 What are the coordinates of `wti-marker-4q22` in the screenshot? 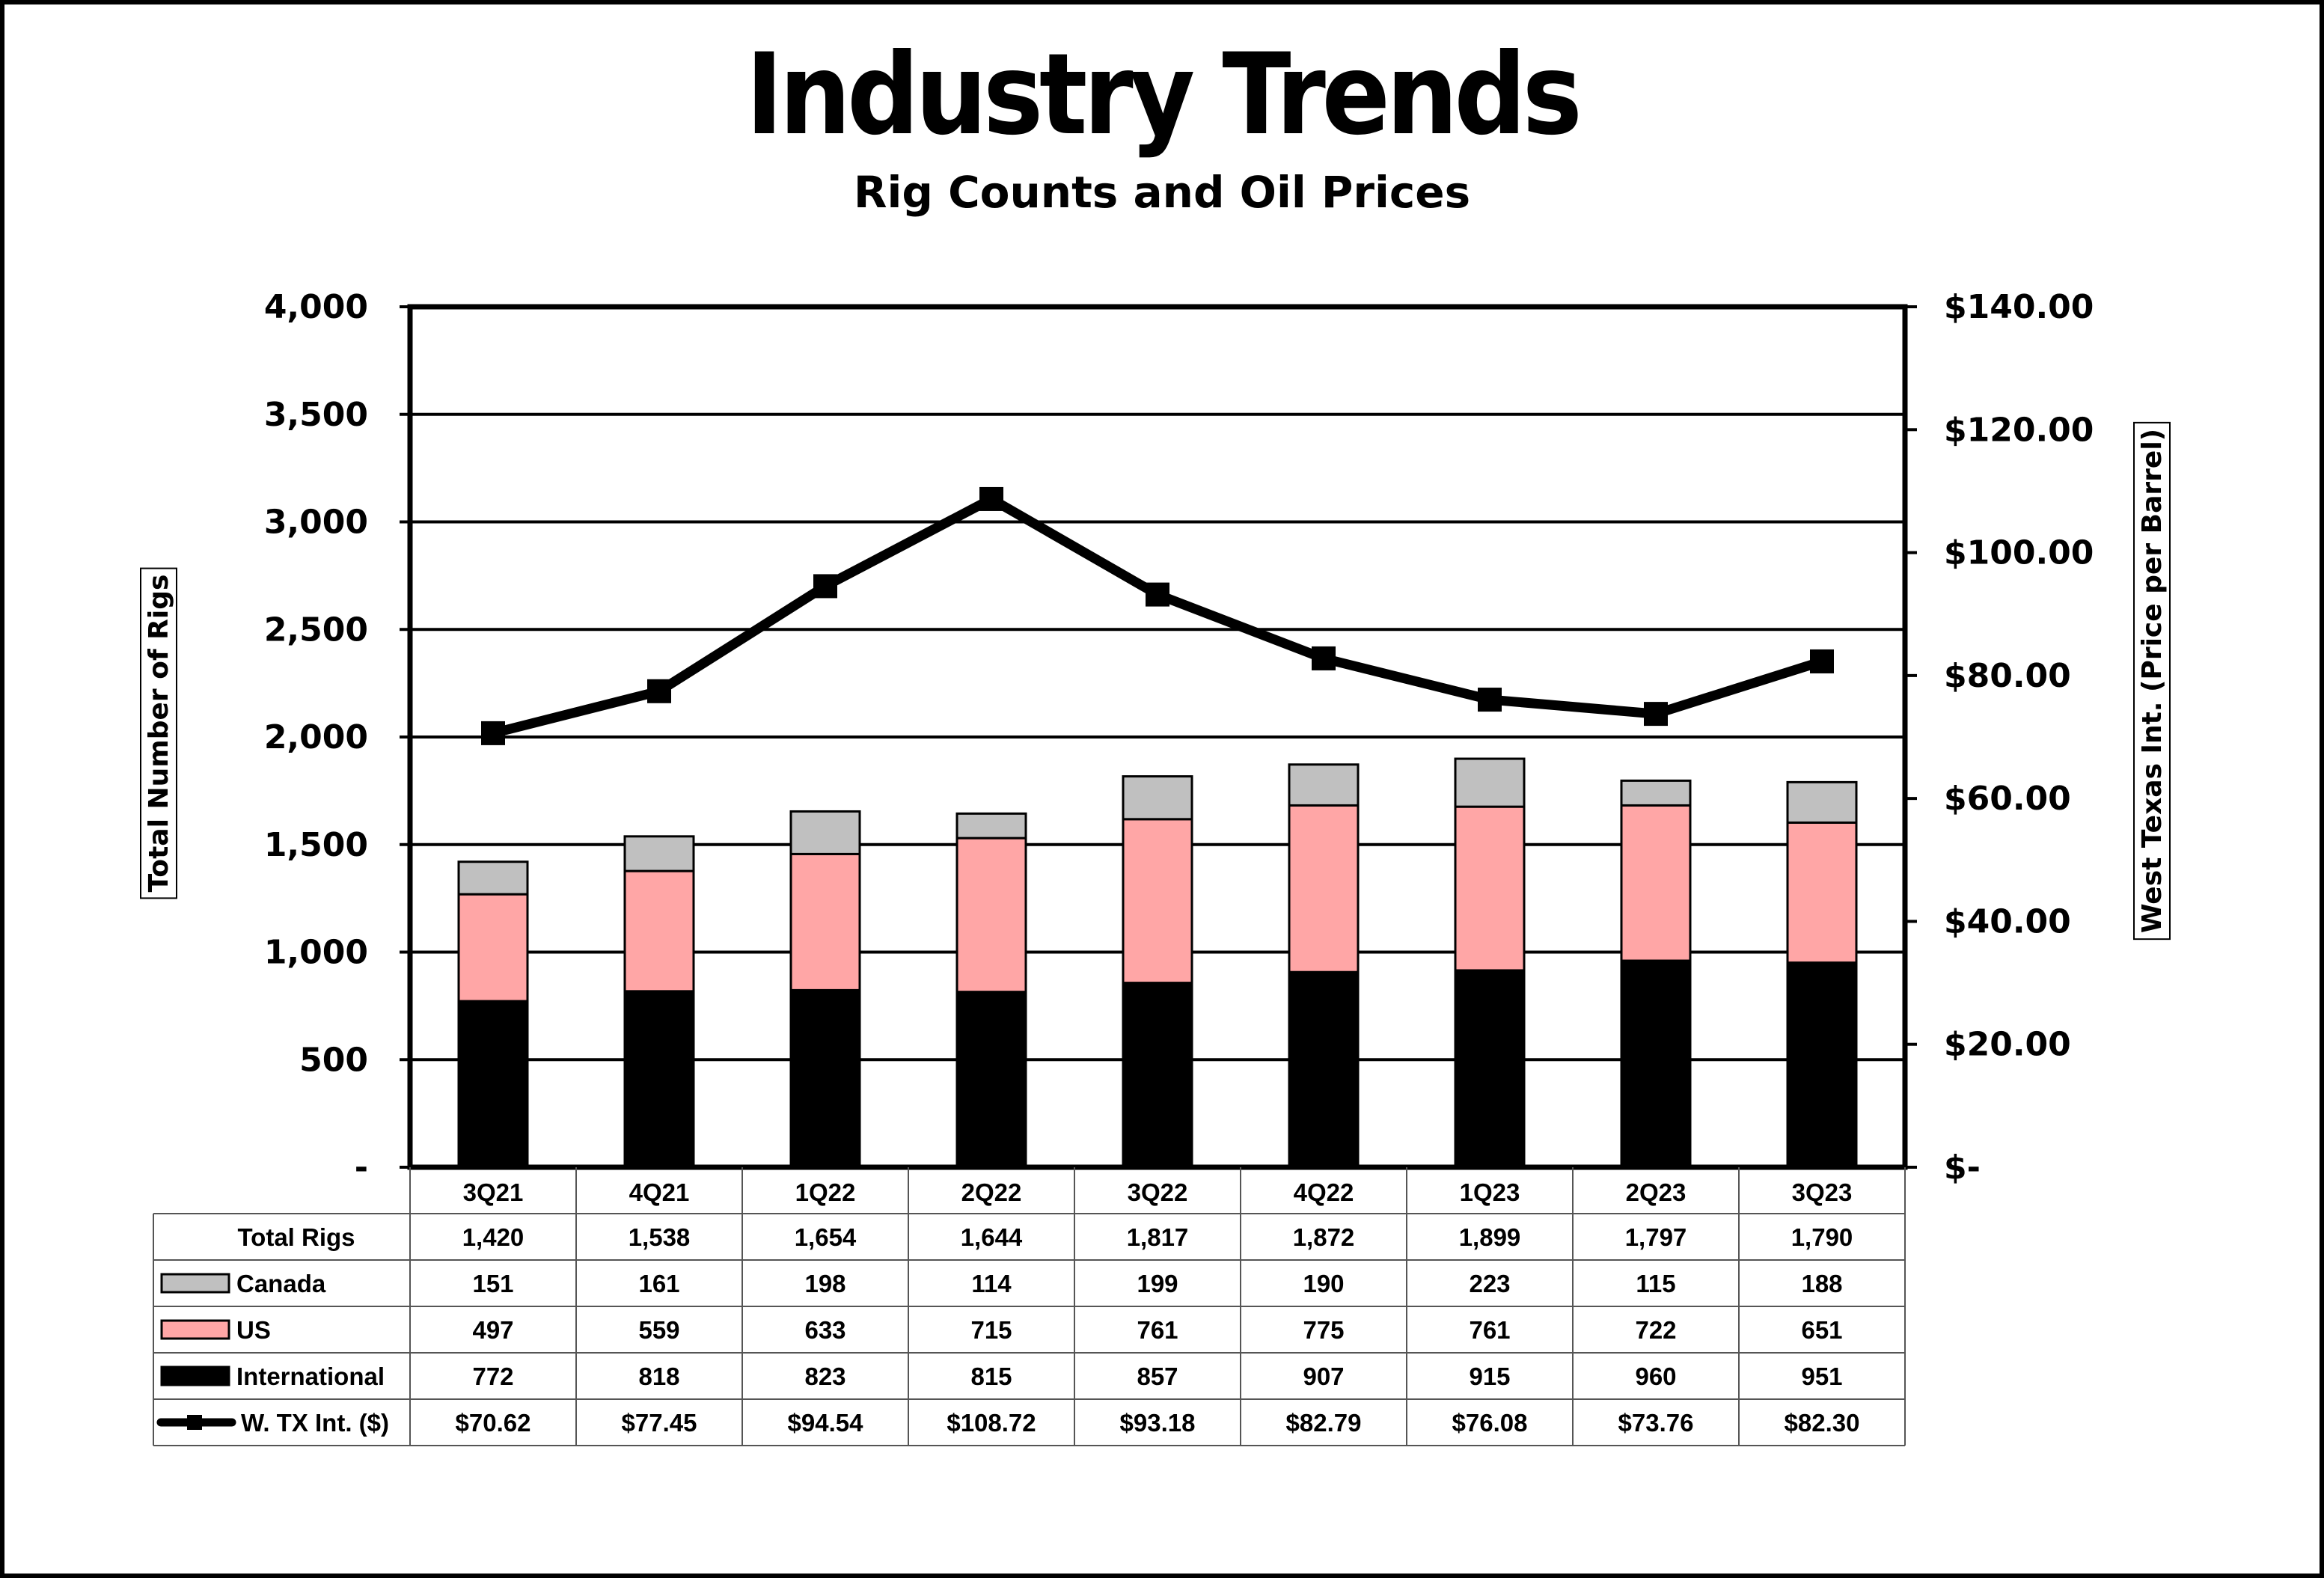 It's located at (1324, 658).